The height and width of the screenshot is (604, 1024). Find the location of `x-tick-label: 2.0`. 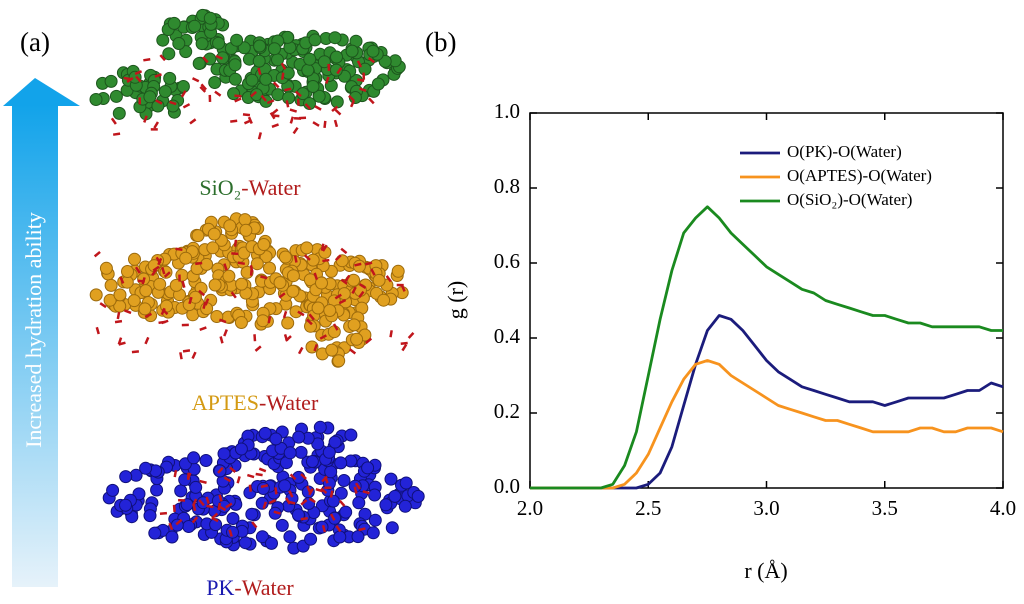

x-tick-label: 2.0 is located at coordinates (530, 508).